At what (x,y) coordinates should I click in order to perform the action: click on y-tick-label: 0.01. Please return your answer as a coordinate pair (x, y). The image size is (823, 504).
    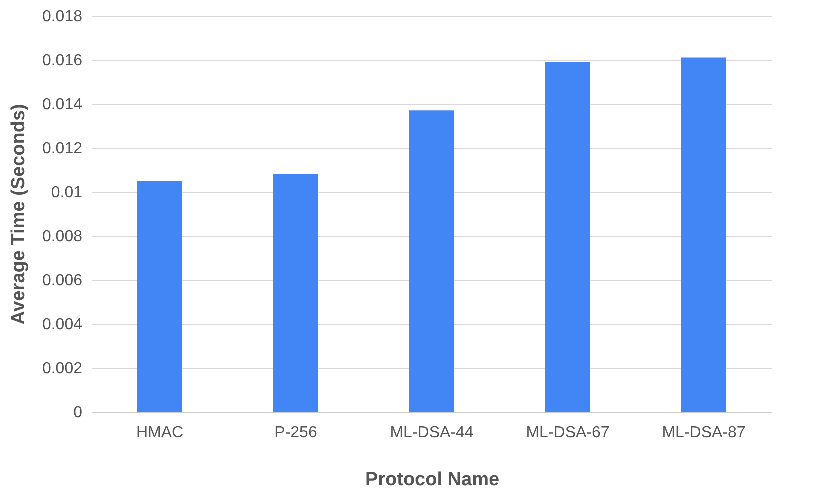
    Looking at the image, I should click on (67, 193).